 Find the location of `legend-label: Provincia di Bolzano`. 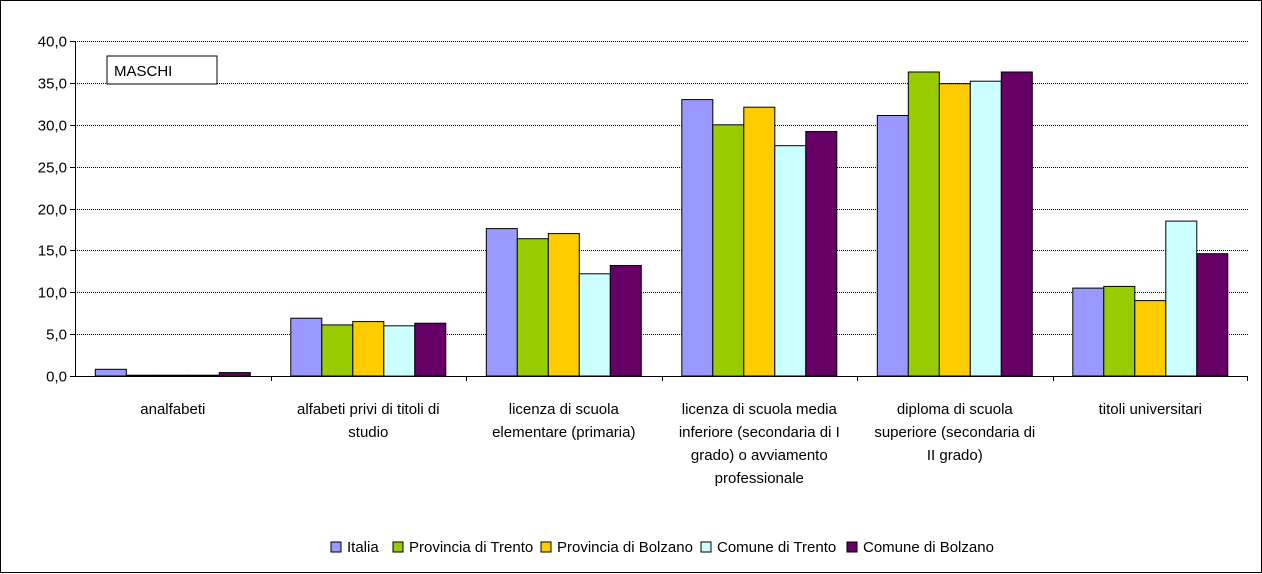

legend-label: Provincia di Bolzano is located at coordinates (625, 547).